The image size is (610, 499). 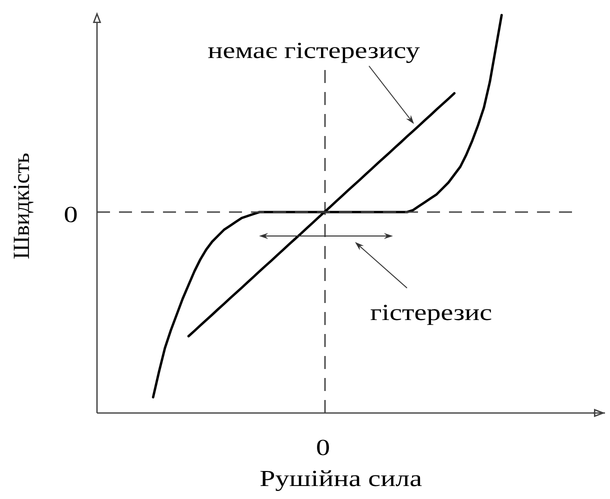 I want to click on annotation: немає гістерезису, so click(x=314, y=52).